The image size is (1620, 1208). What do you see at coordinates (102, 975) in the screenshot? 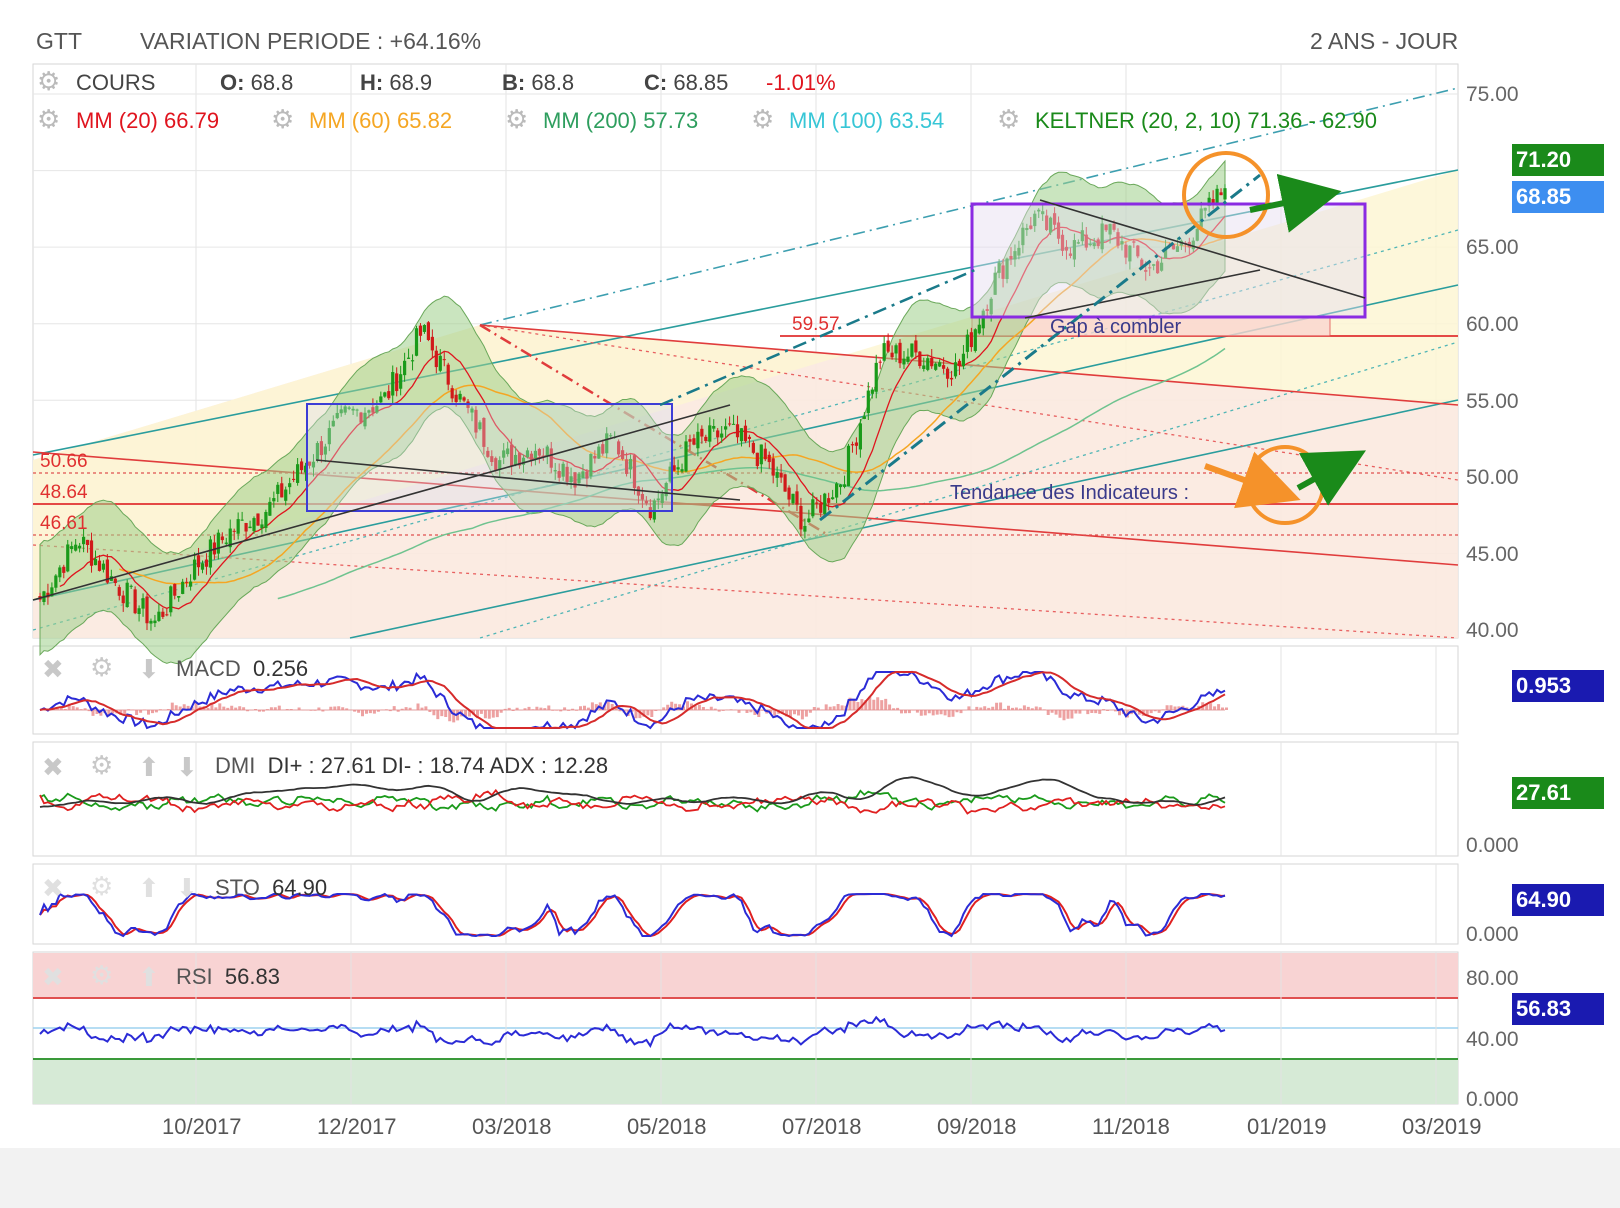
I see `rsi-settings-icon: ⚙` at bounding box center [102, 975].